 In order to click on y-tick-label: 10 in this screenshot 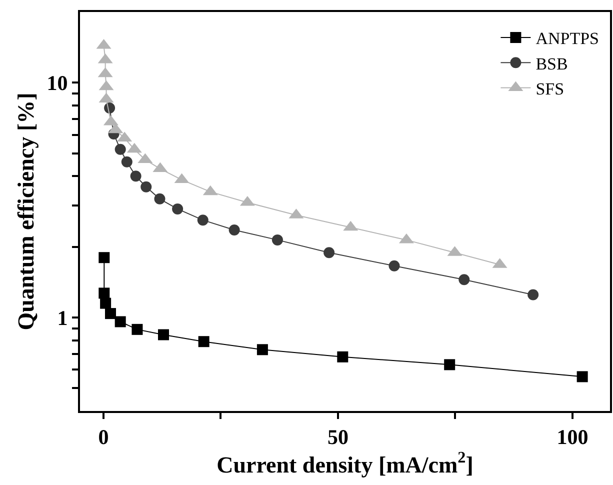, I will do `click(57, 83)`.